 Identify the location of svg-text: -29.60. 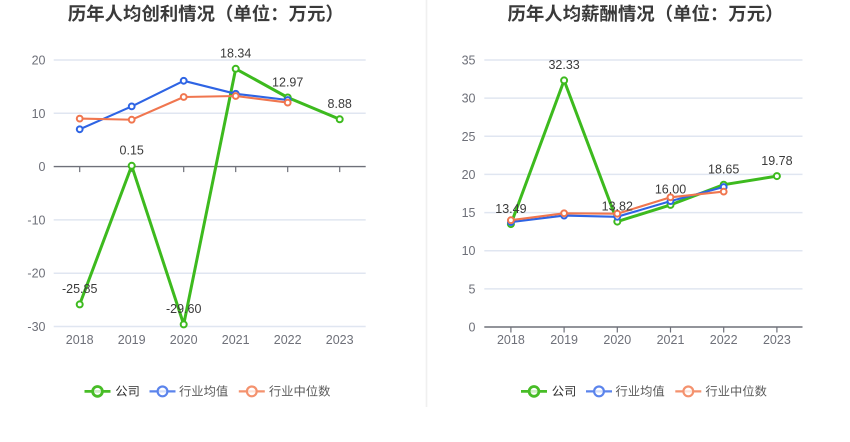
(183, 309).